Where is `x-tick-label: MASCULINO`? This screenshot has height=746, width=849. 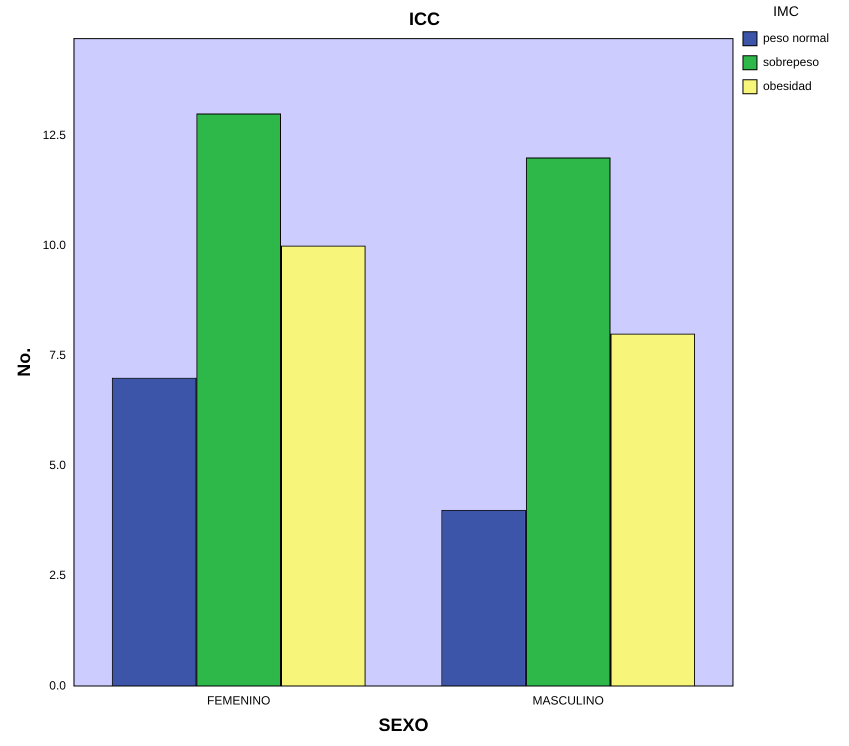
x-tick-label: MASCULINO is located at coordinates (568, 701).